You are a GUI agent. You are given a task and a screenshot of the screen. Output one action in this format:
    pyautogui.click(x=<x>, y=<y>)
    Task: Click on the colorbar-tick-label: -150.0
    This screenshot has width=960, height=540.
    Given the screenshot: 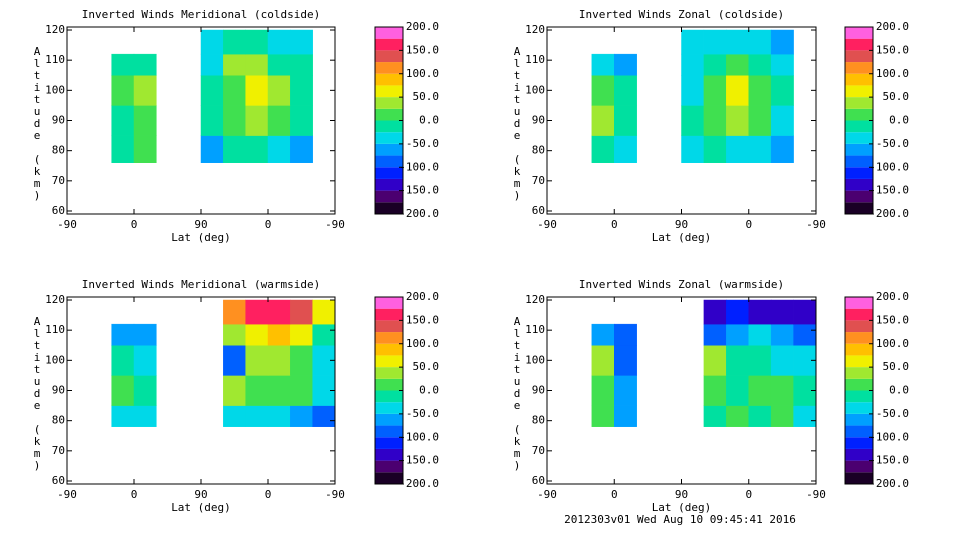 What is the action you would take?
    pyautogui.click(x=419, y=460)
    